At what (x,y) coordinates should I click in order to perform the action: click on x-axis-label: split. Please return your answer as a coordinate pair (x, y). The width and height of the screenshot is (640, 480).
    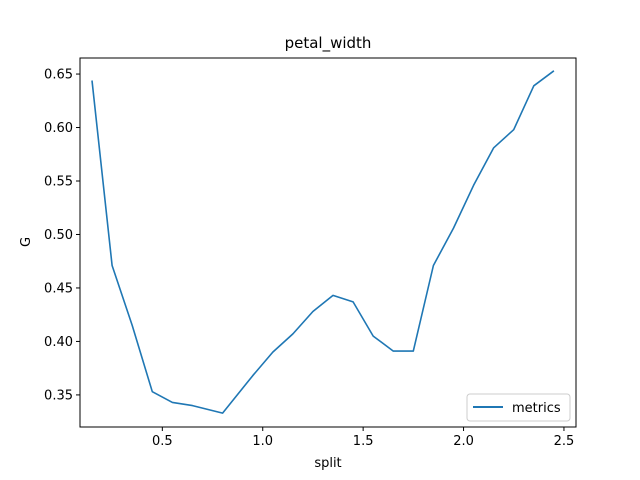
    Looking at the image, I should click on (327, 463).